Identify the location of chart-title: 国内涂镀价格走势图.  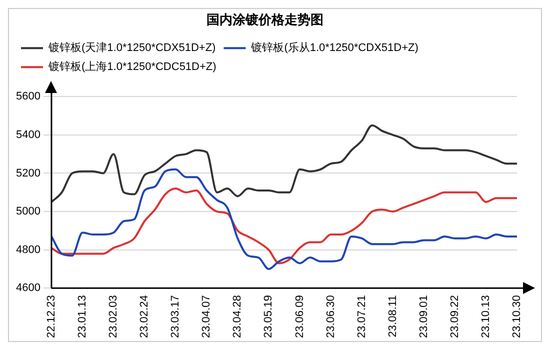
(265, 20).